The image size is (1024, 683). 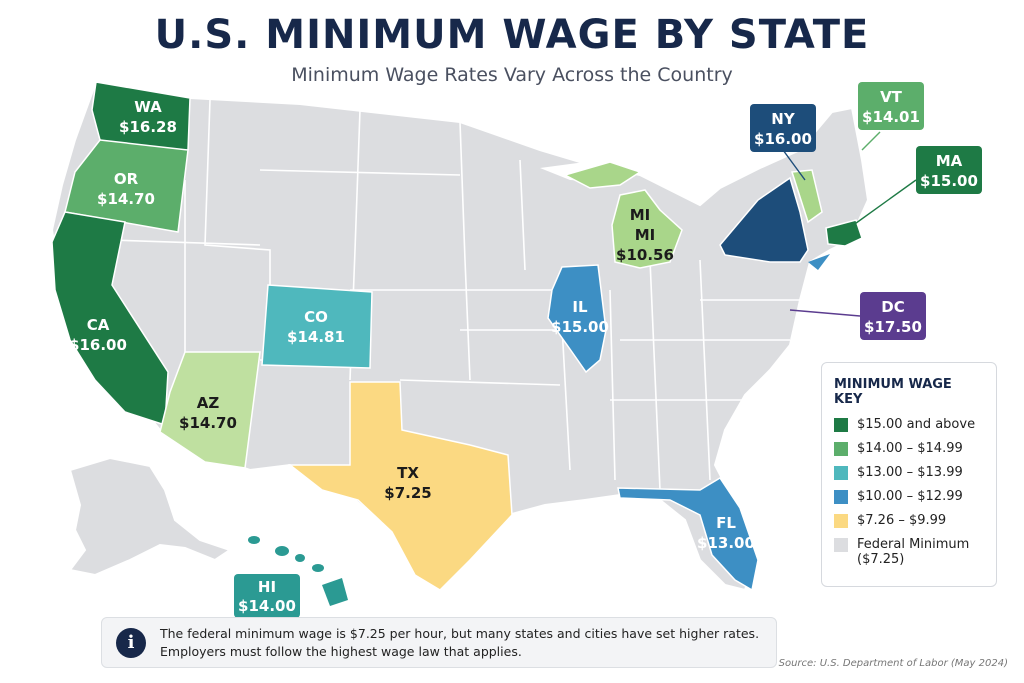 I want to click on label-mi-abbr-upper: MI, so click(x=640, y=215).